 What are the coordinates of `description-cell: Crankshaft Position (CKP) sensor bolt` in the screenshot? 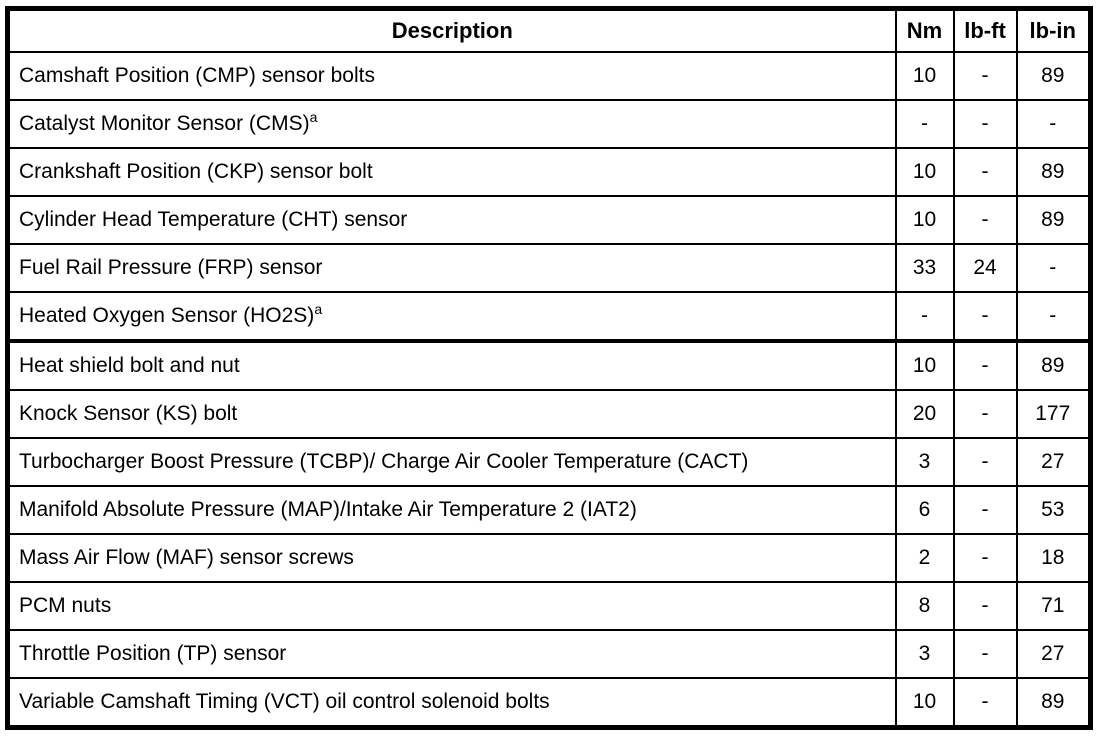 It's located at (451, 172).